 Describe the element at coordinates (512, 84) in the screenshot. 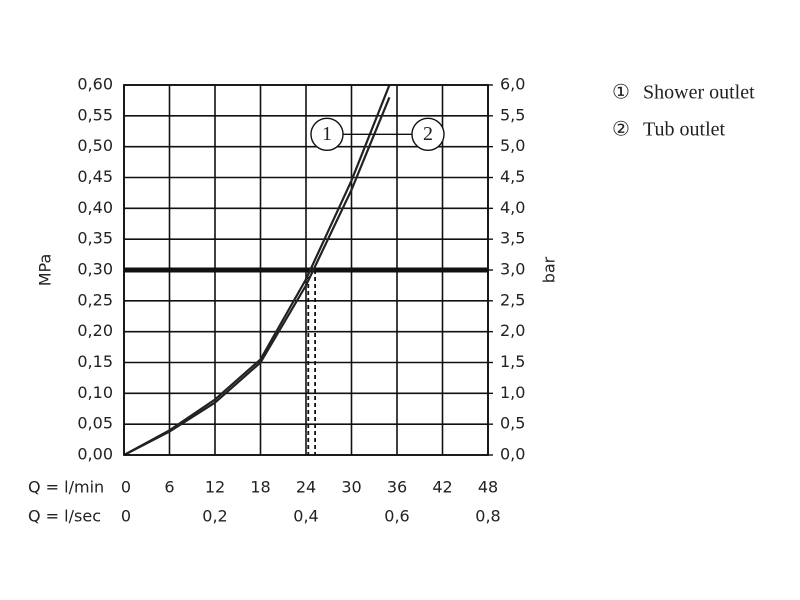

I see `y2-tick-label: 6,0` at that location.